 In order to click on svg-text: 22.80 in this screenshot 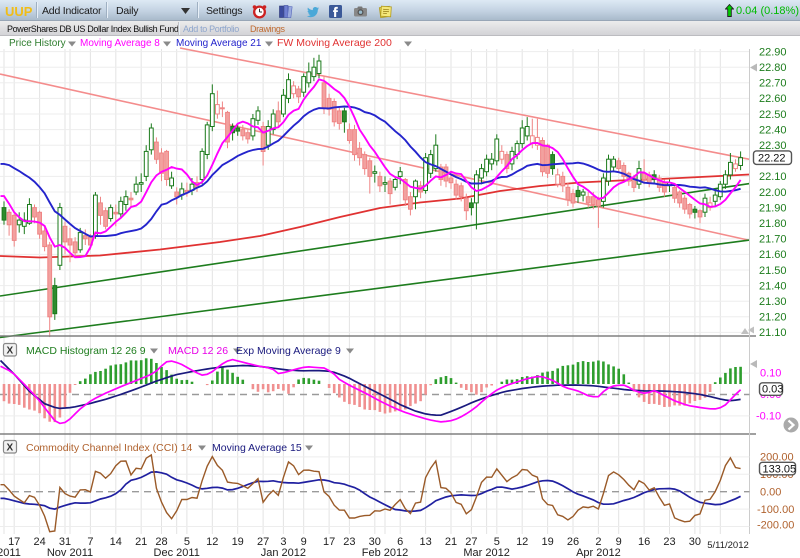, I will do `click(773, 68)`.